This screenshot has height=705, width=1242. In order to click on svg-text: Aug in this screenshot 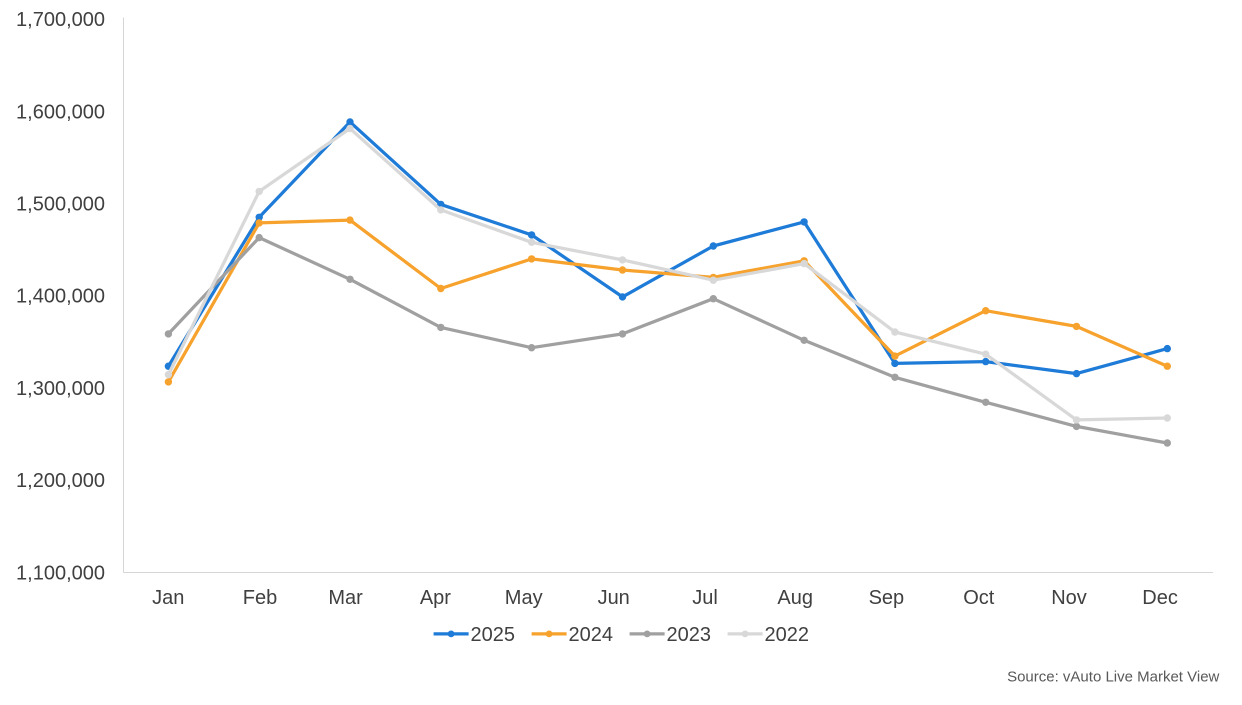, I will do `click(795, 598)`.